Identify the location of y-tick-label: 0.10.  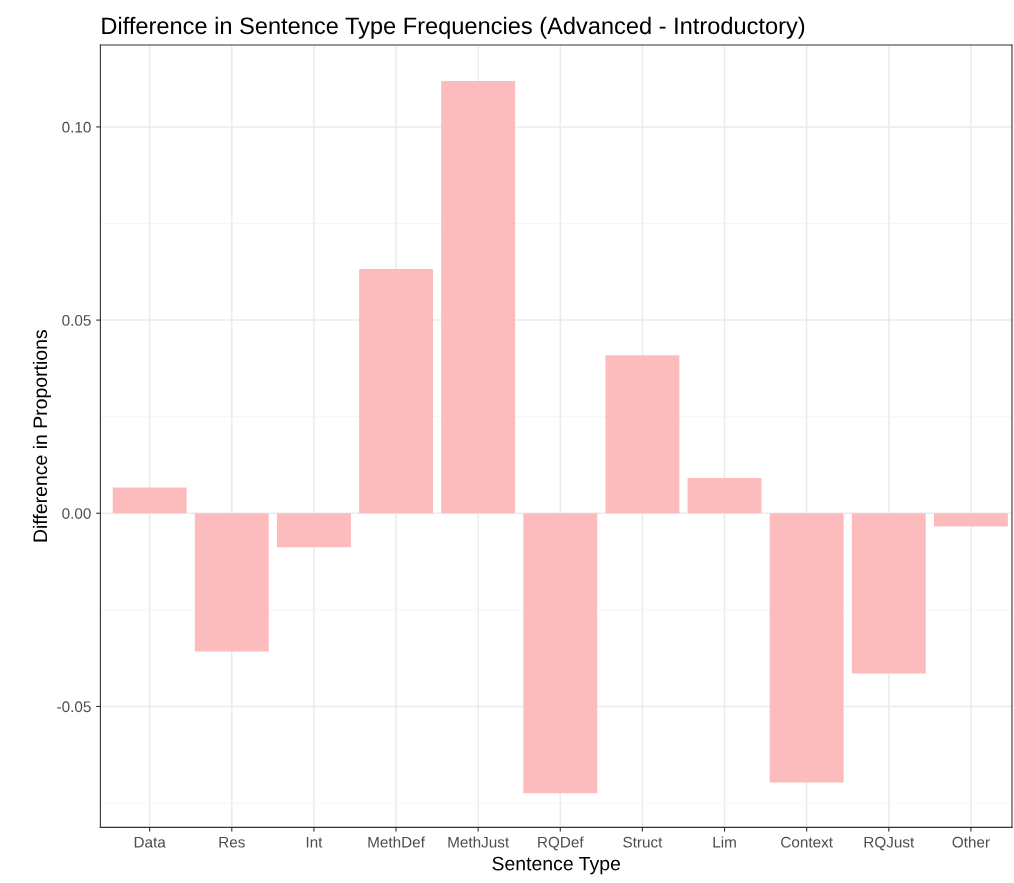
(76, 127).